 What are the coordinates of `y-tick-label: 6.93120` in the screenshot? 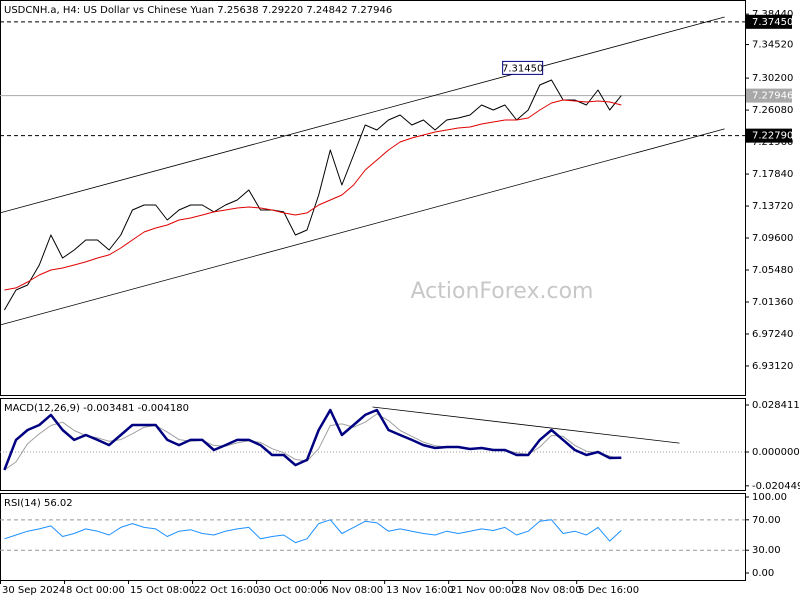 It's located at (772, 366).